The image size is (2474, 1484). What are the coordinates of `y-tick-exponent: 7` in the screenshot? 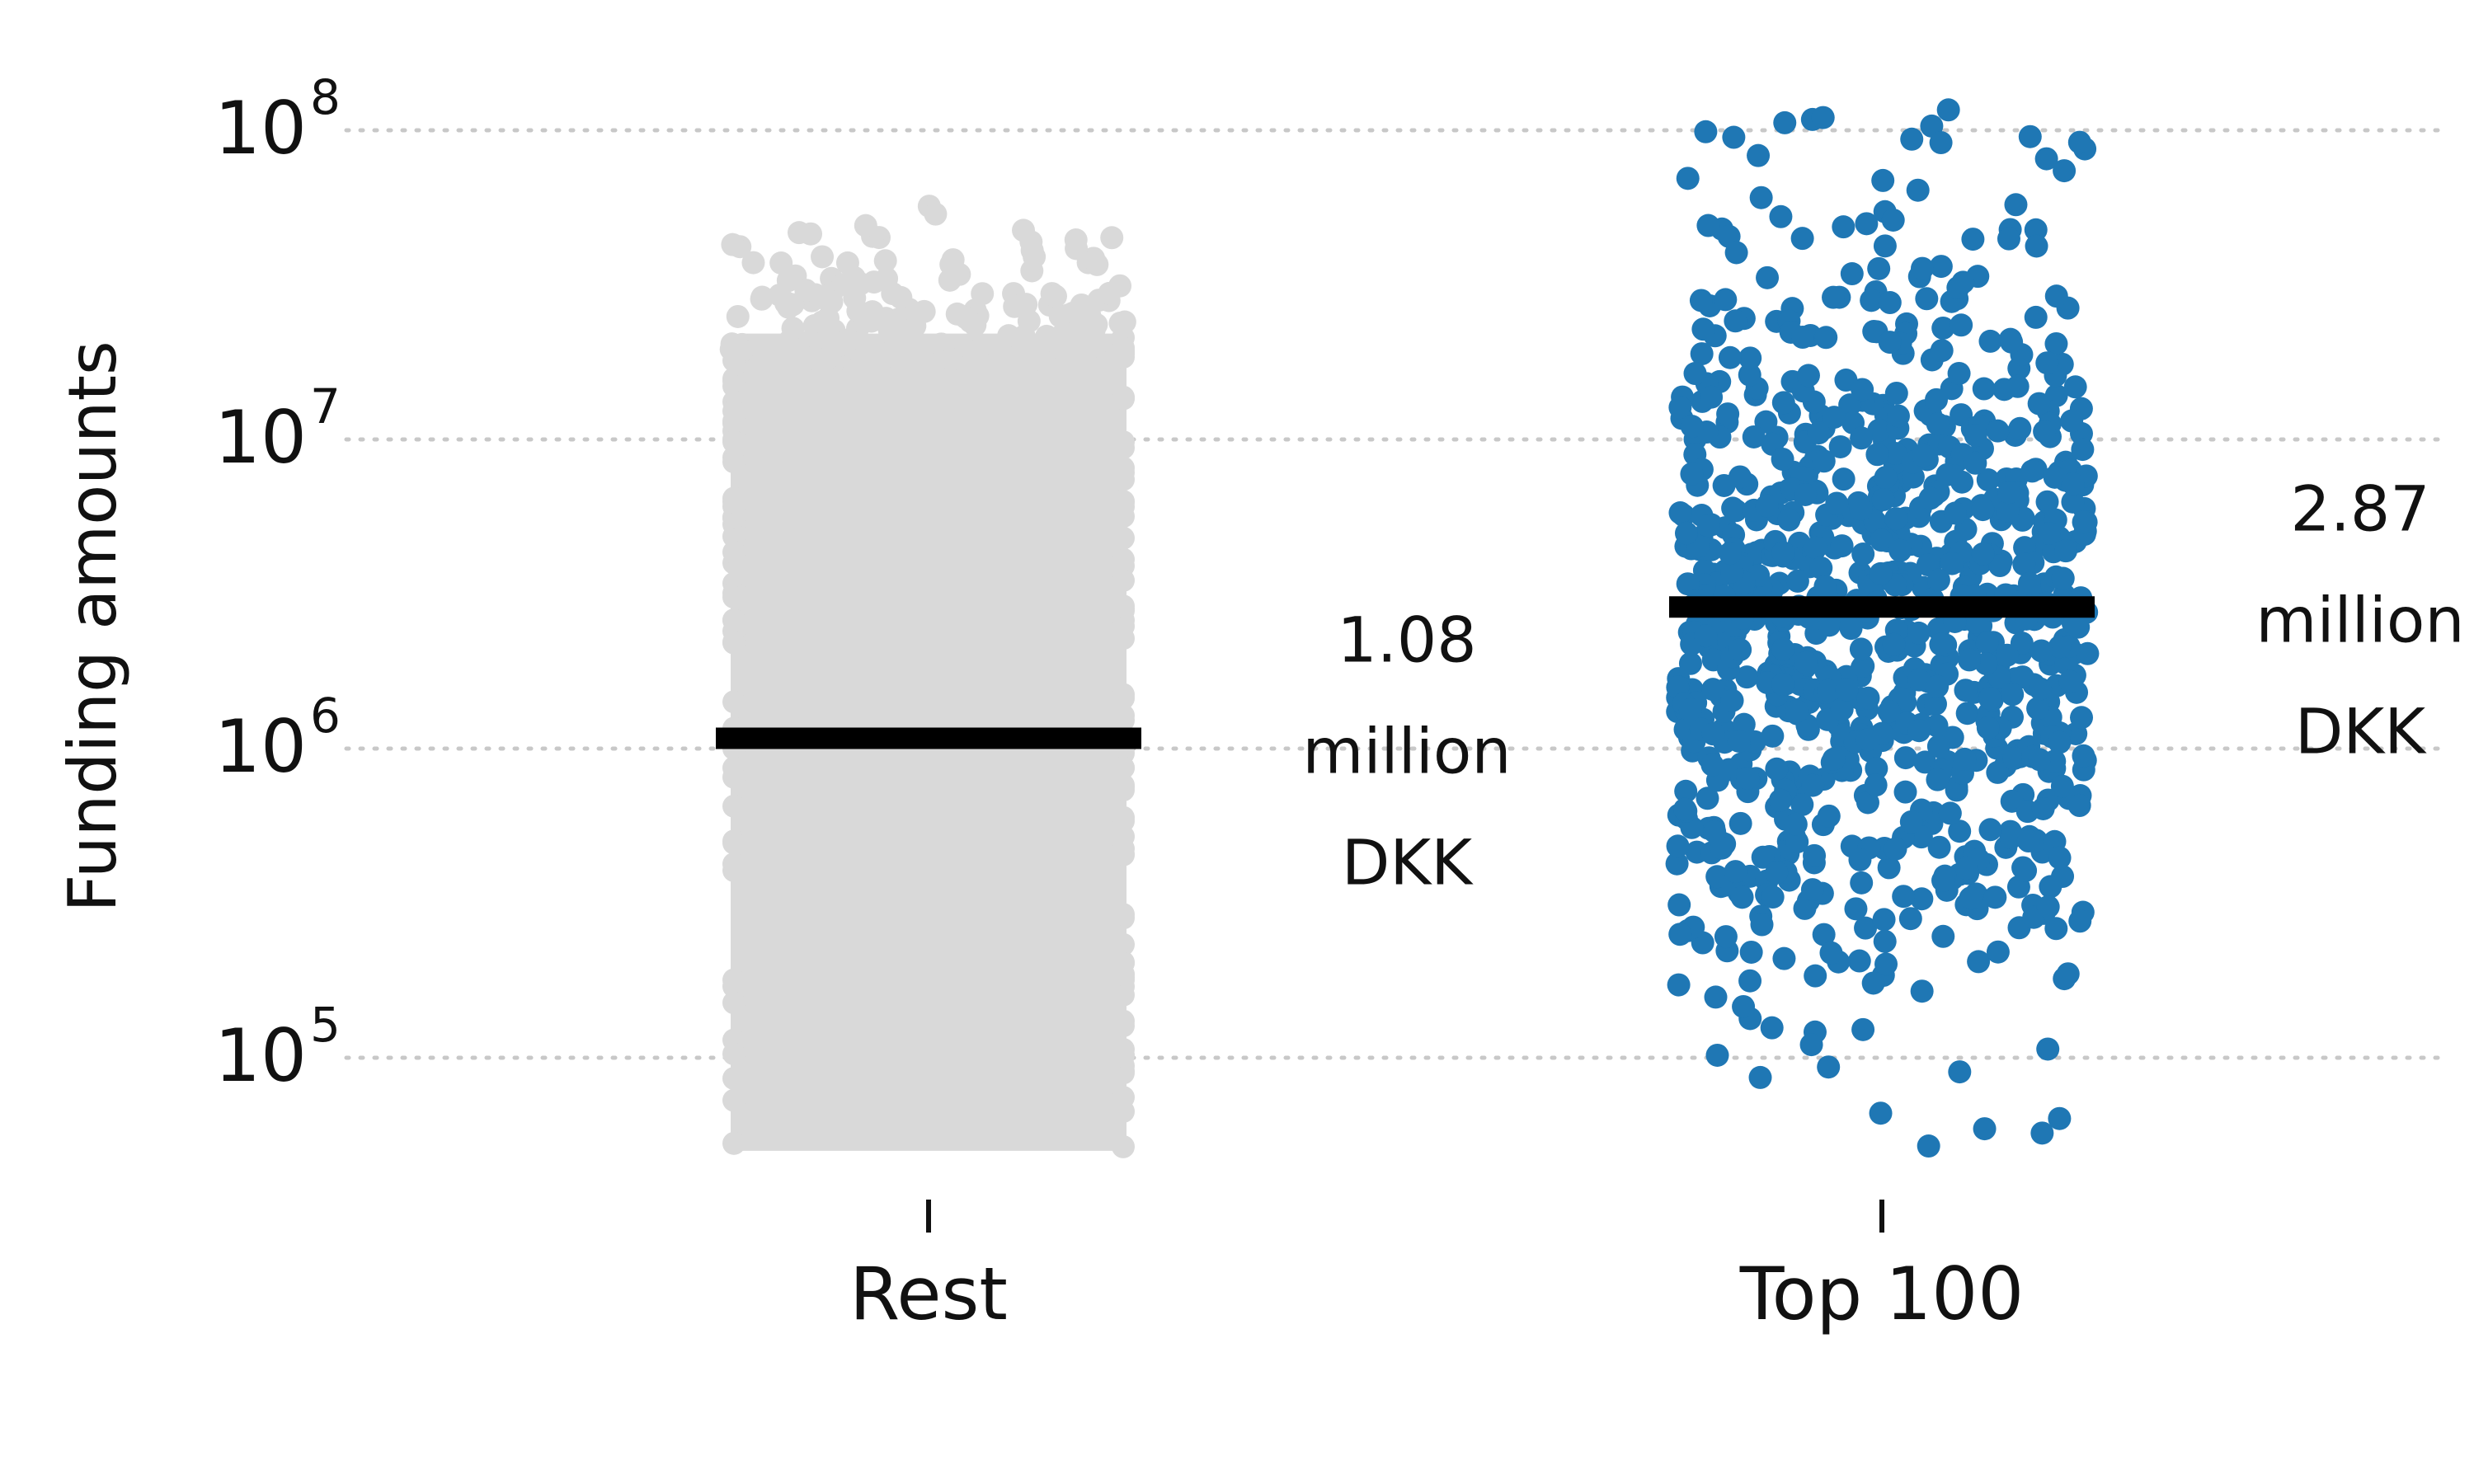 It's located at (325, 406).